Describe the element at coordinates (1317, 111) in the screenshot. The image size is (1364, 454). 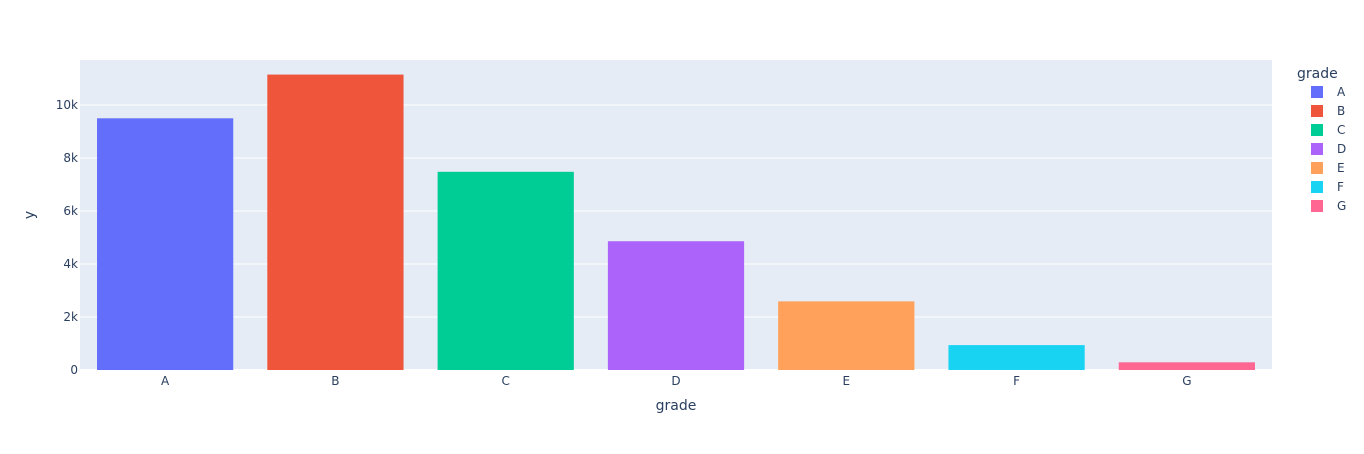
I see `legend-swatch-B` at that location.